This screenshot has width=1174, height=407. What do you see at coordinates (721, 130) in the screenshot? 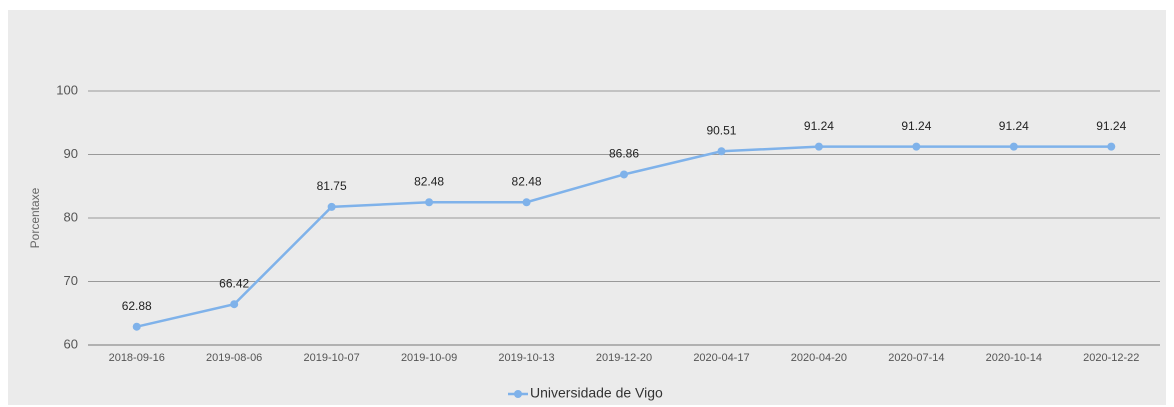
I see `data-label: 90.51` at bounding box center [721, 130].